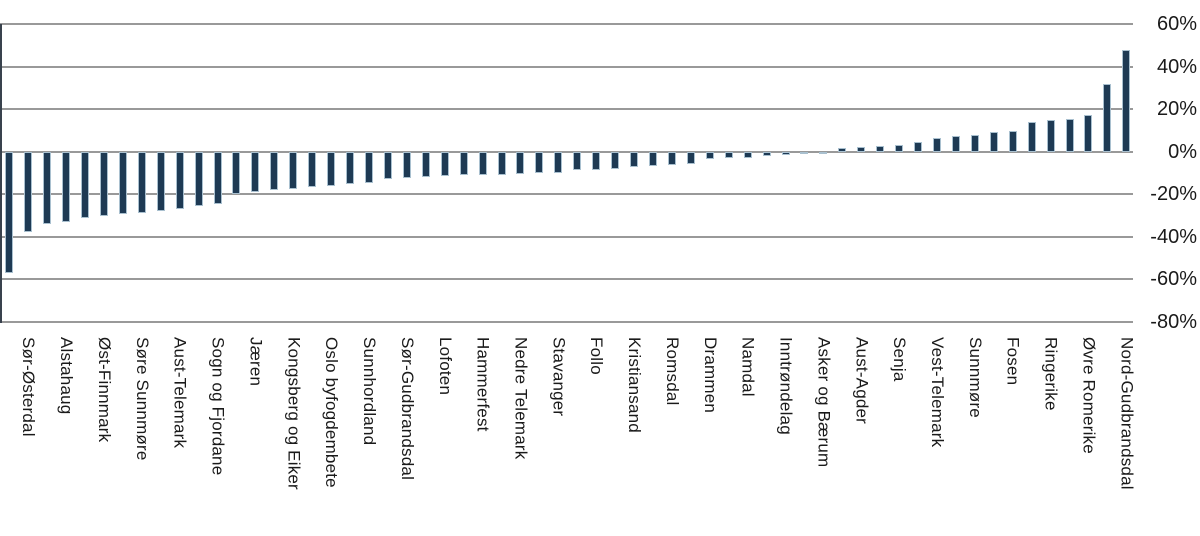  Describe the element at coordinates (218, 406) in the screenshot. I see `category-label: Sogn og Fjordane` at that location.